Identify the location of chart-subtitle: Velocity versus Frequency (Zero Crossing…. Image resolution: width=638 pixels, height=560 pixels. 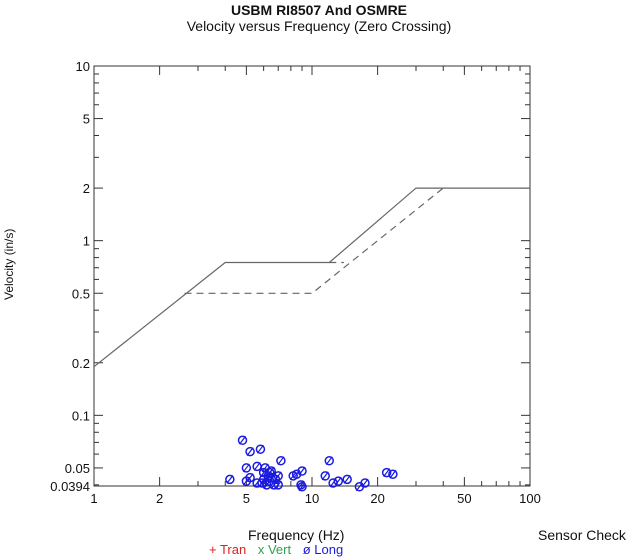
(319, 26).